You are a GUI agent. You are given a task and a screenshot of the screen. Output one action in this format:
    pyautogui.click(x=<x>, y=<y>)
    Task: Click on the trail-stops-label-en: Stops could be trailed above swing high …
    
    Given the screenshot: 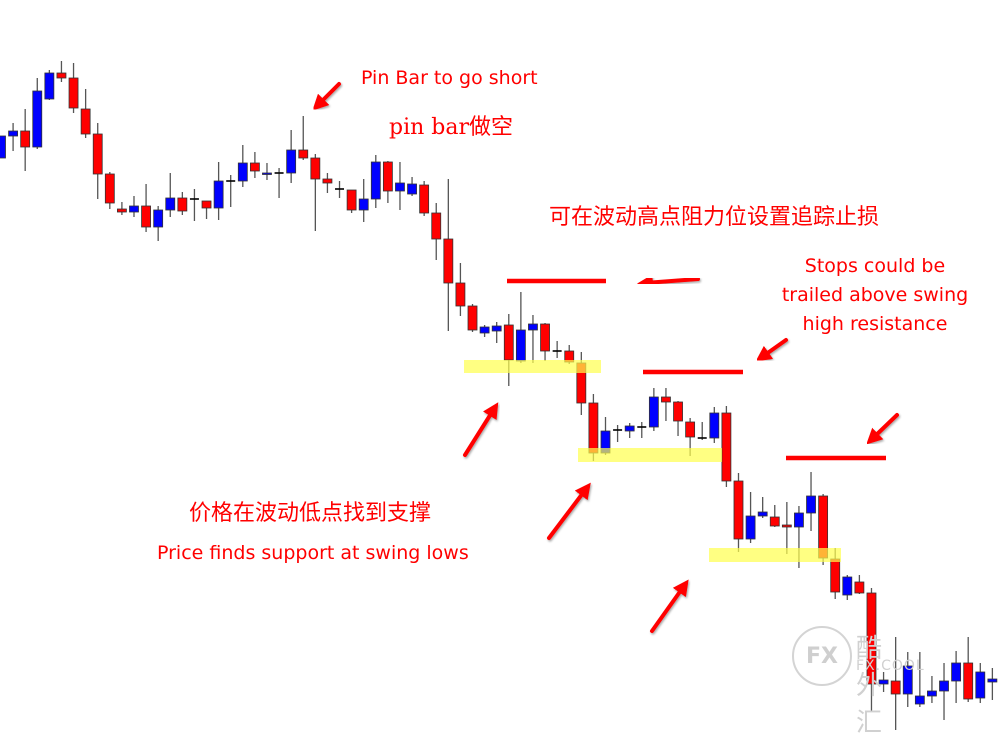 What is the action you would take?
    pyautogui.click(x=875, y=295)
    